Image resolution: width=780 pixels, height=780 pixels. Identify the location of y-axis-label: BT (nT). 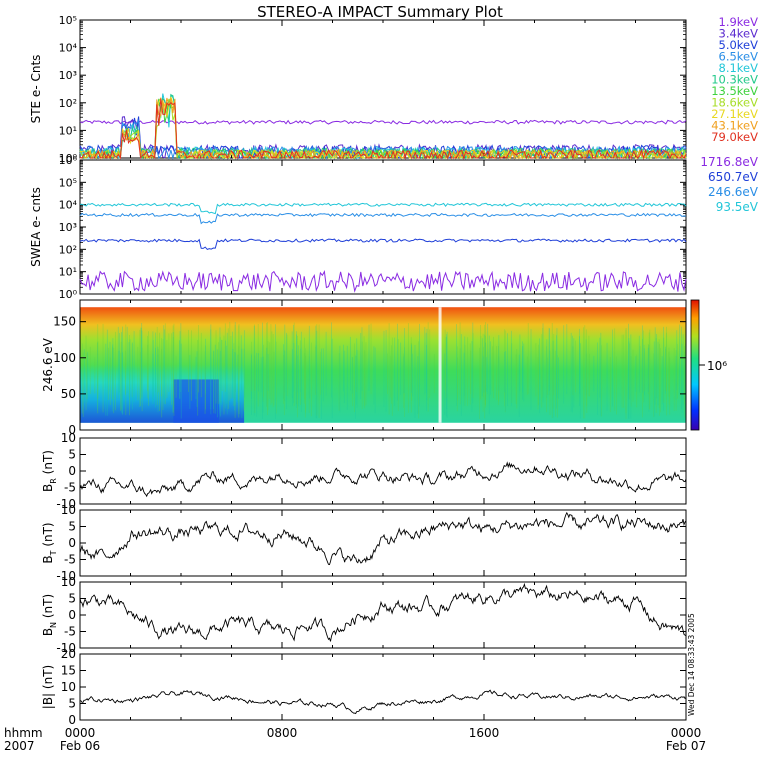
(49, 542).